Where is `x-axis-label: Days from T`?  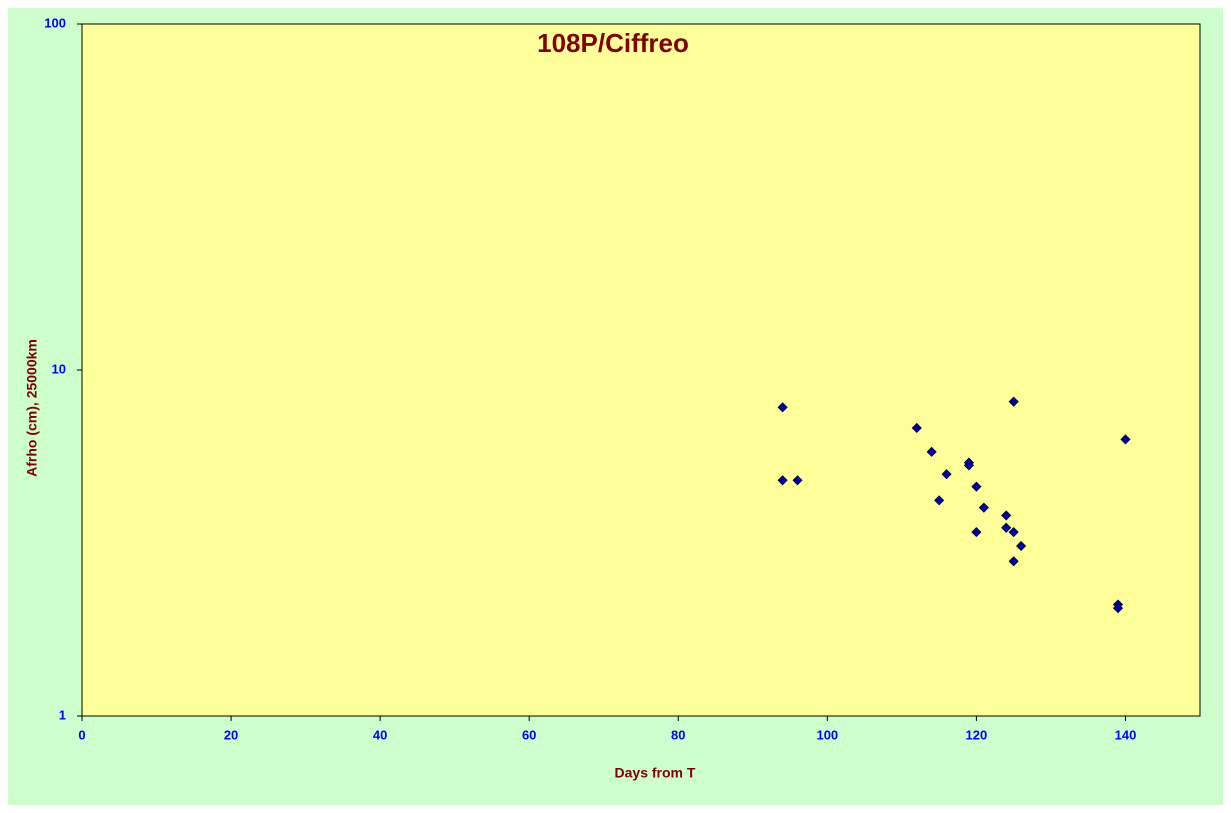
x-axis-label: Days from T is located at coordinates (655, 773).